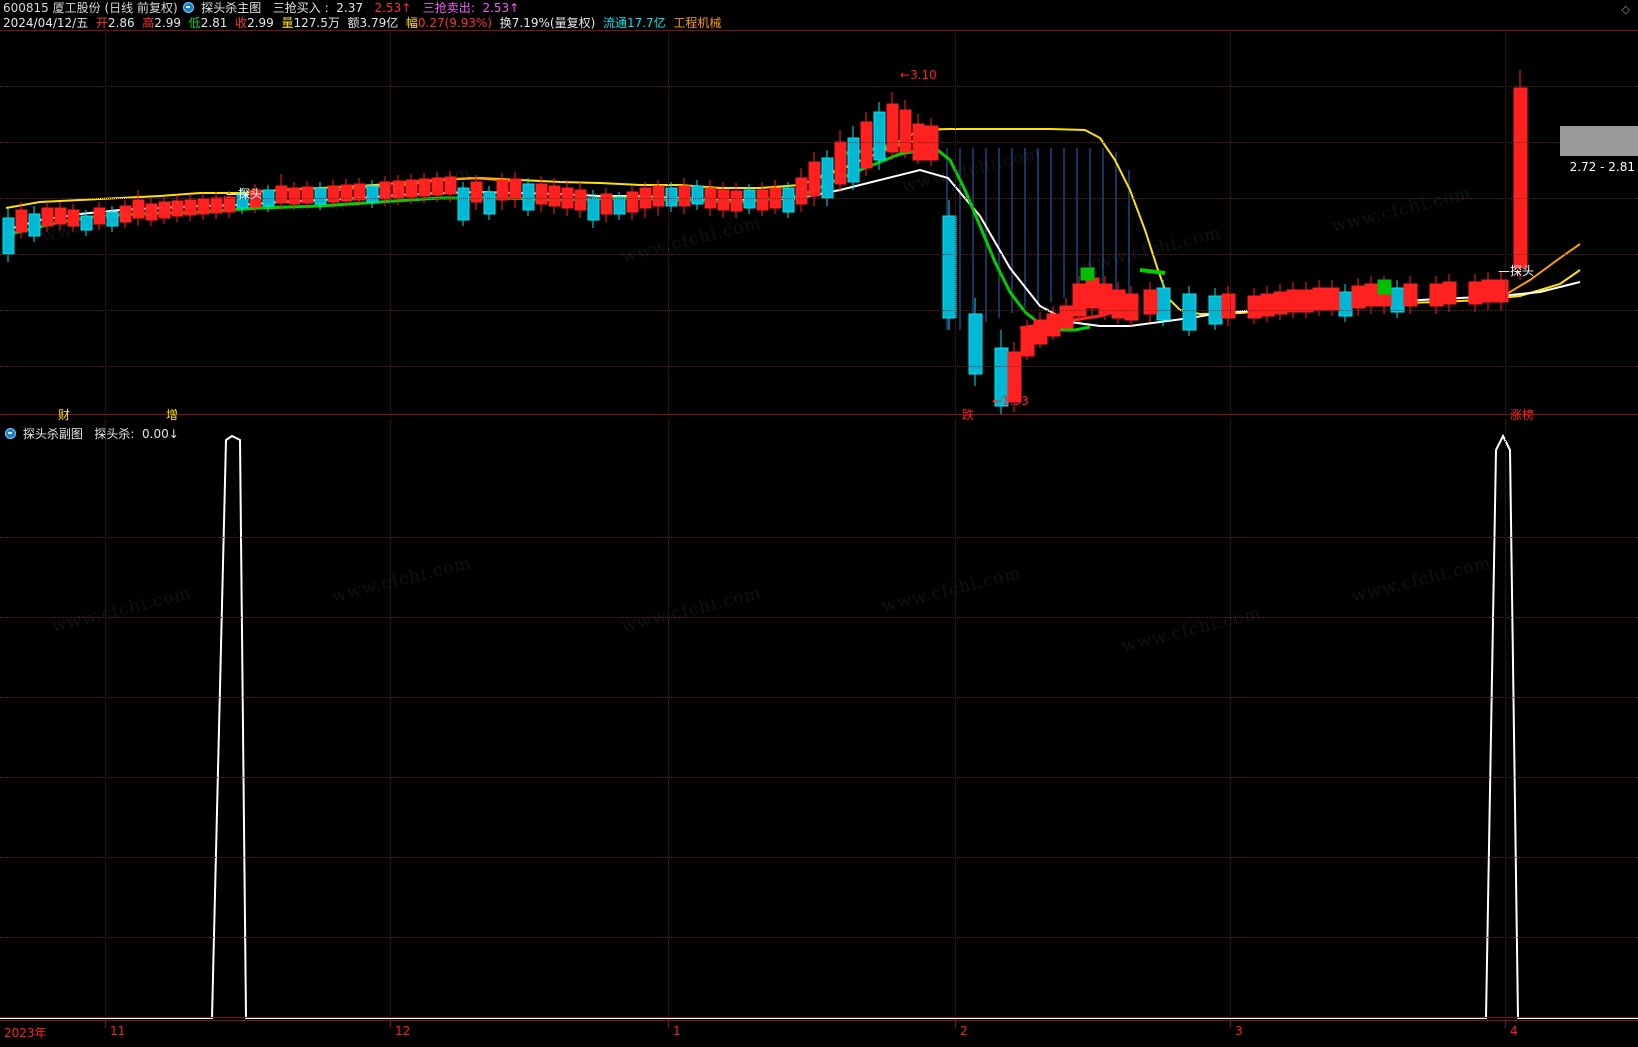 Image resolution: width=1638 pixels, height=1047 pixels. I want to click on high-value: 2.99, so click(168, 23).